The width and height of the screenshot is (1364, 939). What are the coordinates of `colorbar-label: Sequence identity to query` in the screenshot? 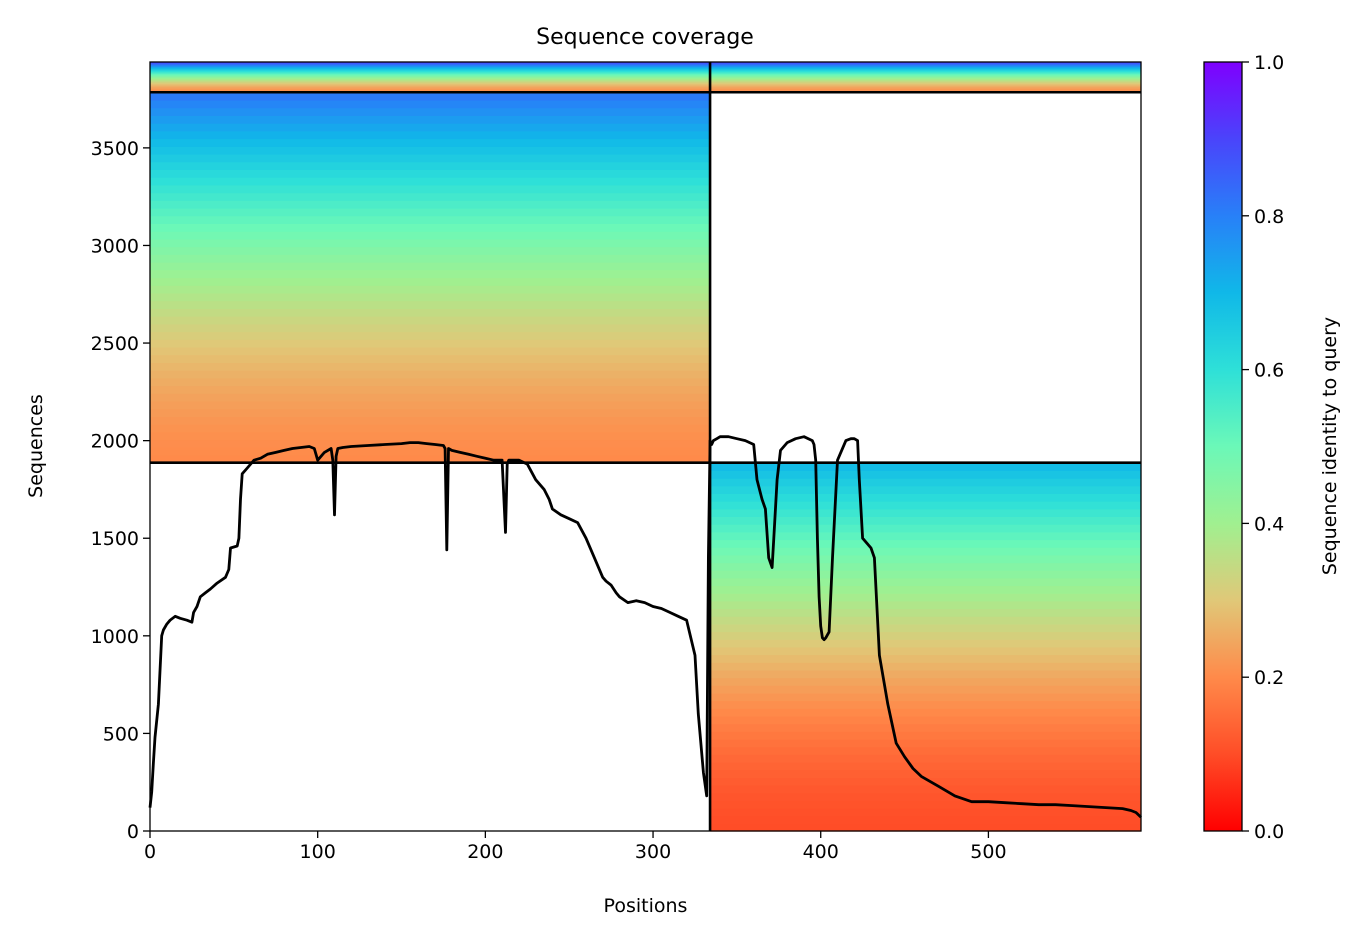 It's located at (1330, 446).